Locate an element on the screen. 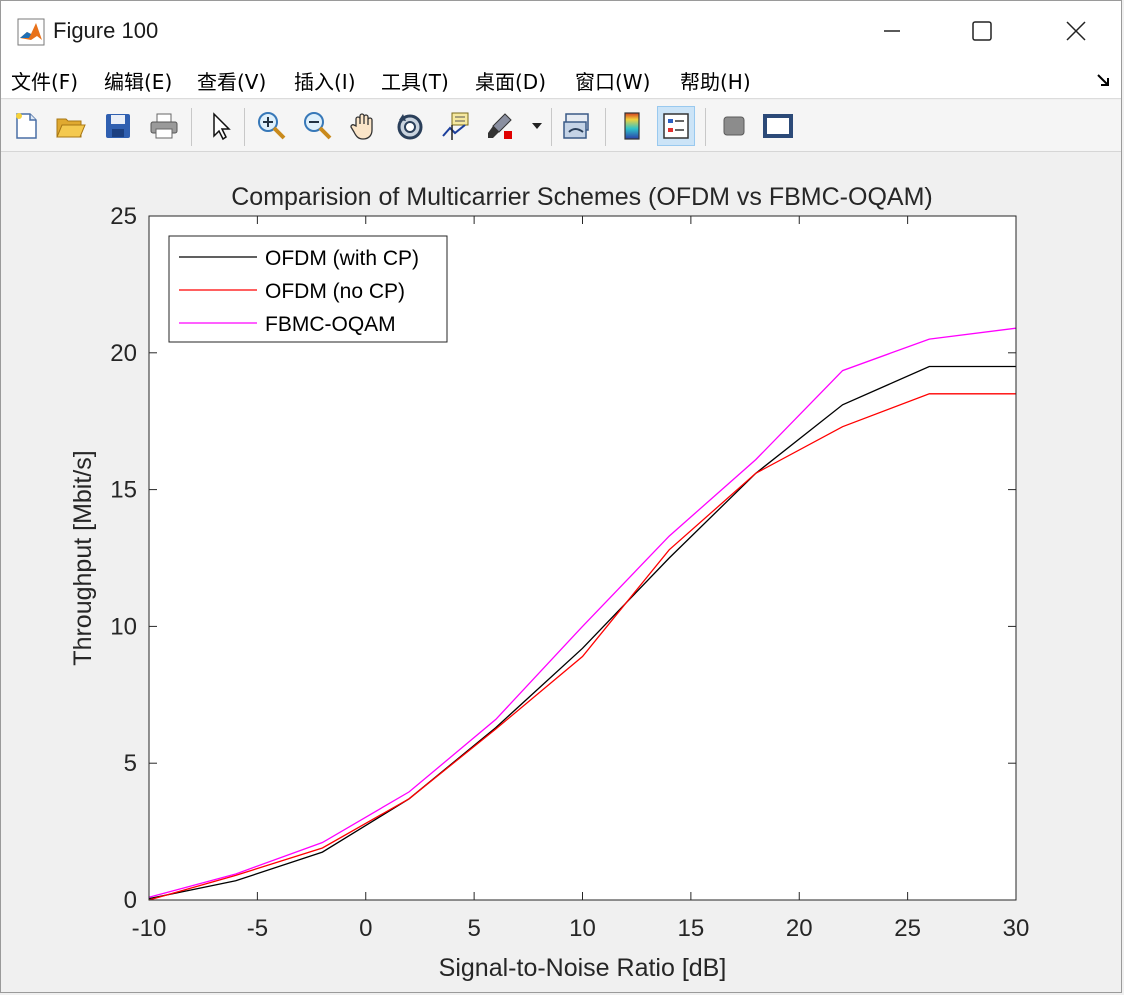 Image resolution: width=1124 pixels, height=995 pixels. save-button is located at coordinates (118, 126).